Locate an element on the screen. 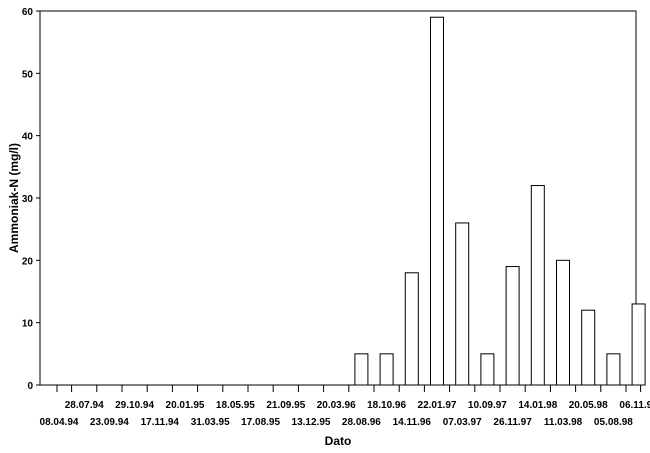 This screenshot has height=453, width=650. x-tick-label: 21.09.95 is located at coordinates (285, 405).